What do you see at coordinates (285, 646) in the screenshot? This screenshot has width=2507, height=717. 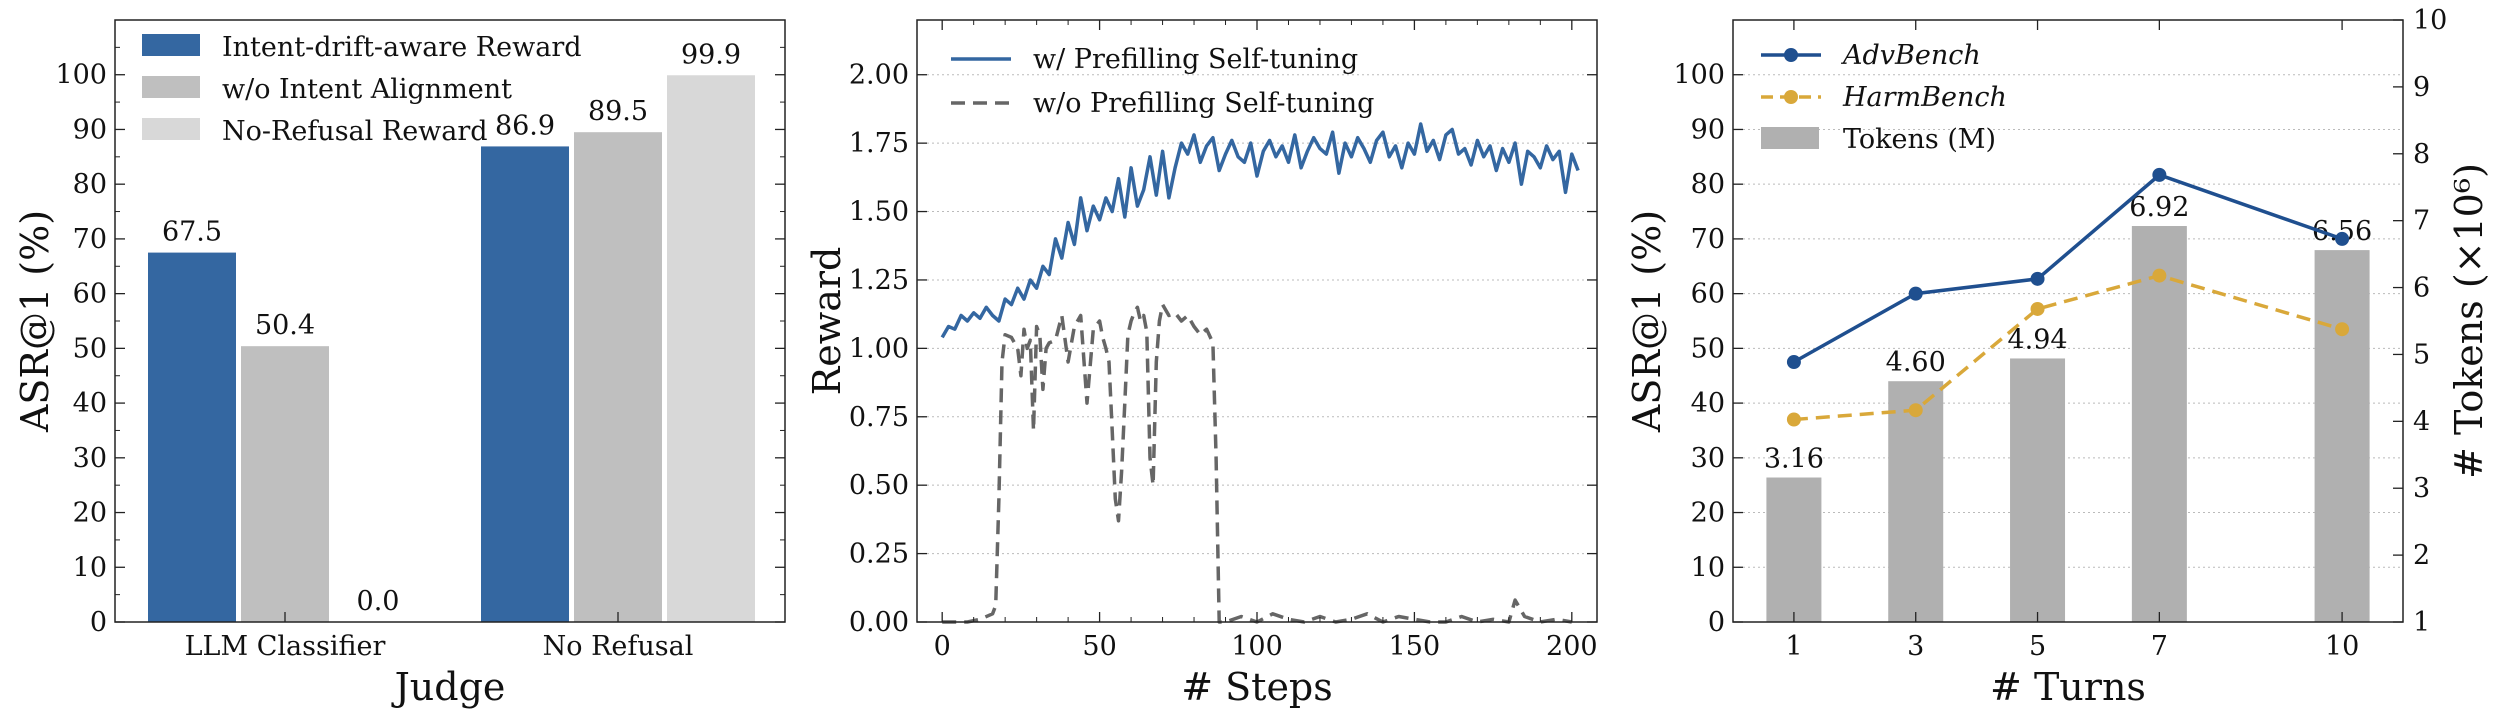 I see `x-tick-label: LLM Classifier` at bounding box center [285, 646].